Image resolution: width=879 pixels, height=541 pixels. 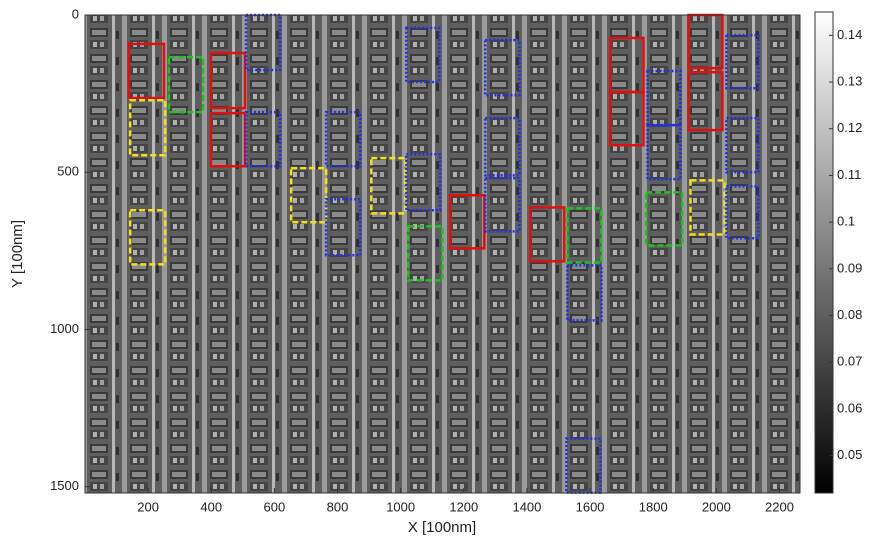 I want to click on x-tick-label: 600, so click(x=275, y=506).